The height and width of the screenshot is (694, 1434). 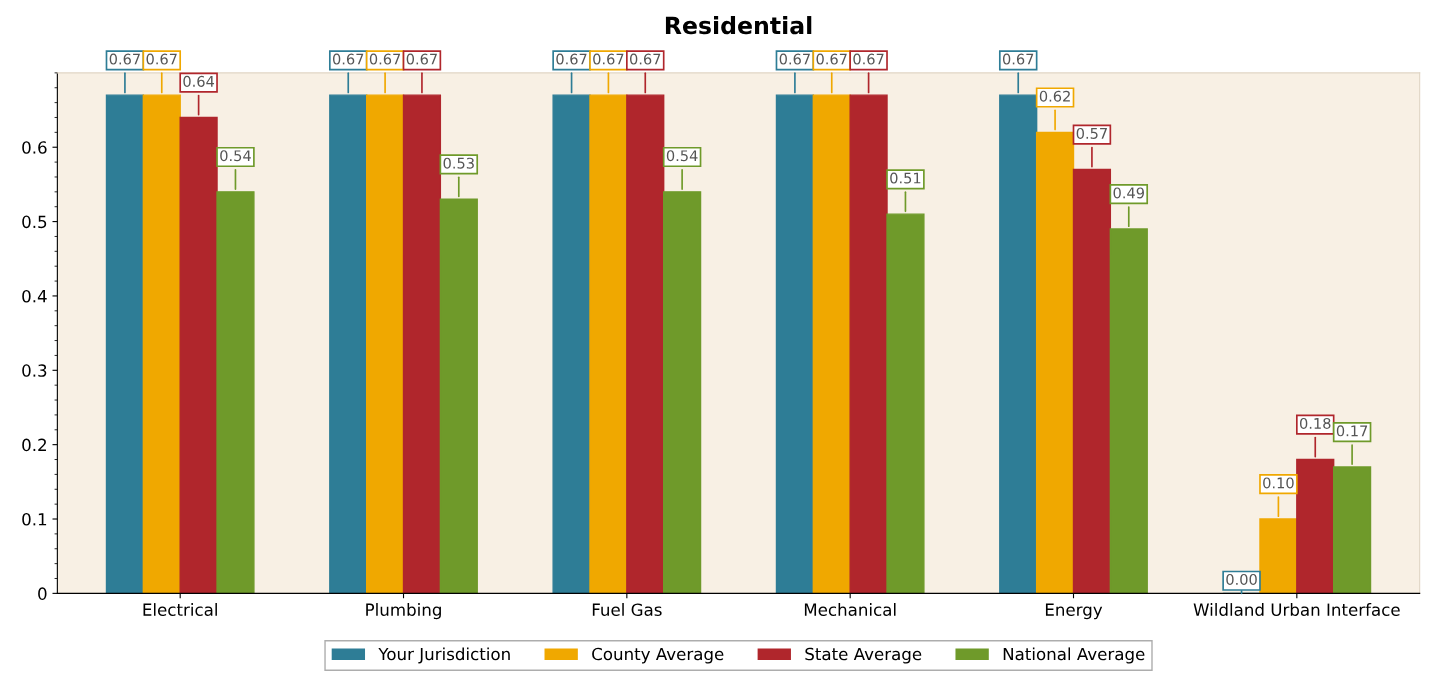 I want to click on y-tick-label: 0.2, so click(x=34, y=445).